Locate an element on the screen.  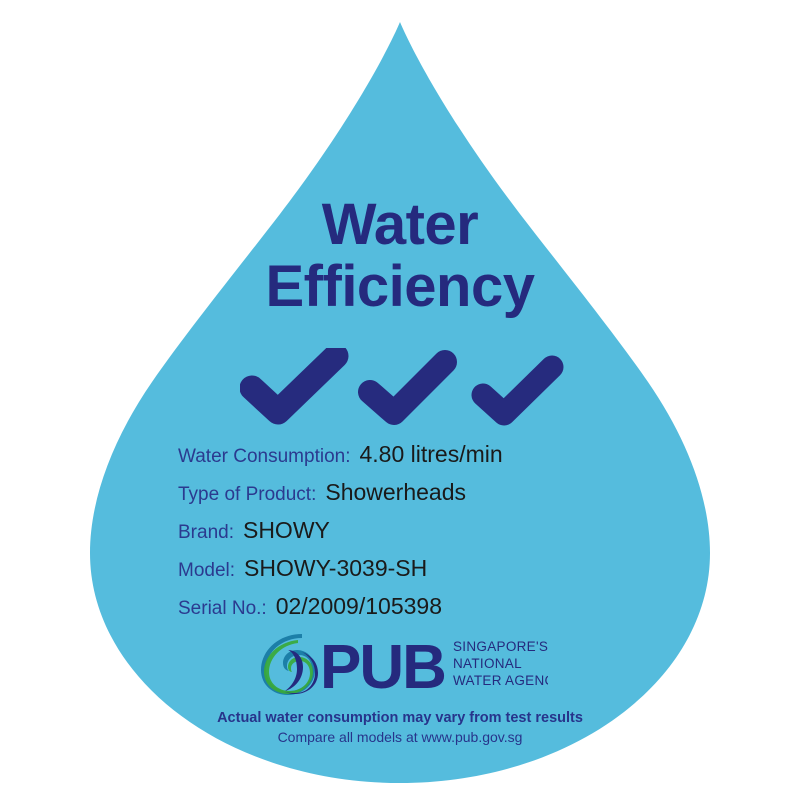
spec-label-water-consumption: Water Consumption: is located at coordinates (264, 456).